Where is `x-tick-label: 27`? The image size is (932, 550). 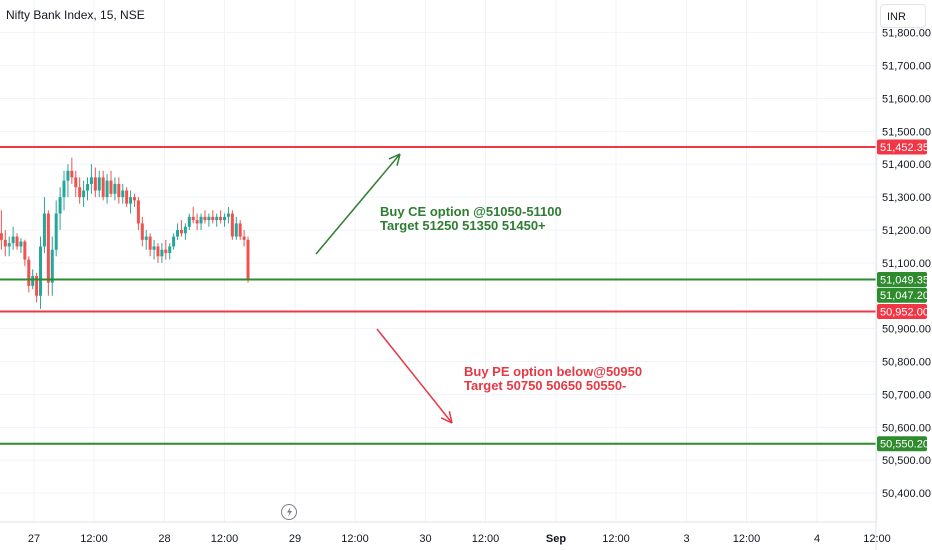
x-tick-label: 27 is located at coordinates (34, 539).